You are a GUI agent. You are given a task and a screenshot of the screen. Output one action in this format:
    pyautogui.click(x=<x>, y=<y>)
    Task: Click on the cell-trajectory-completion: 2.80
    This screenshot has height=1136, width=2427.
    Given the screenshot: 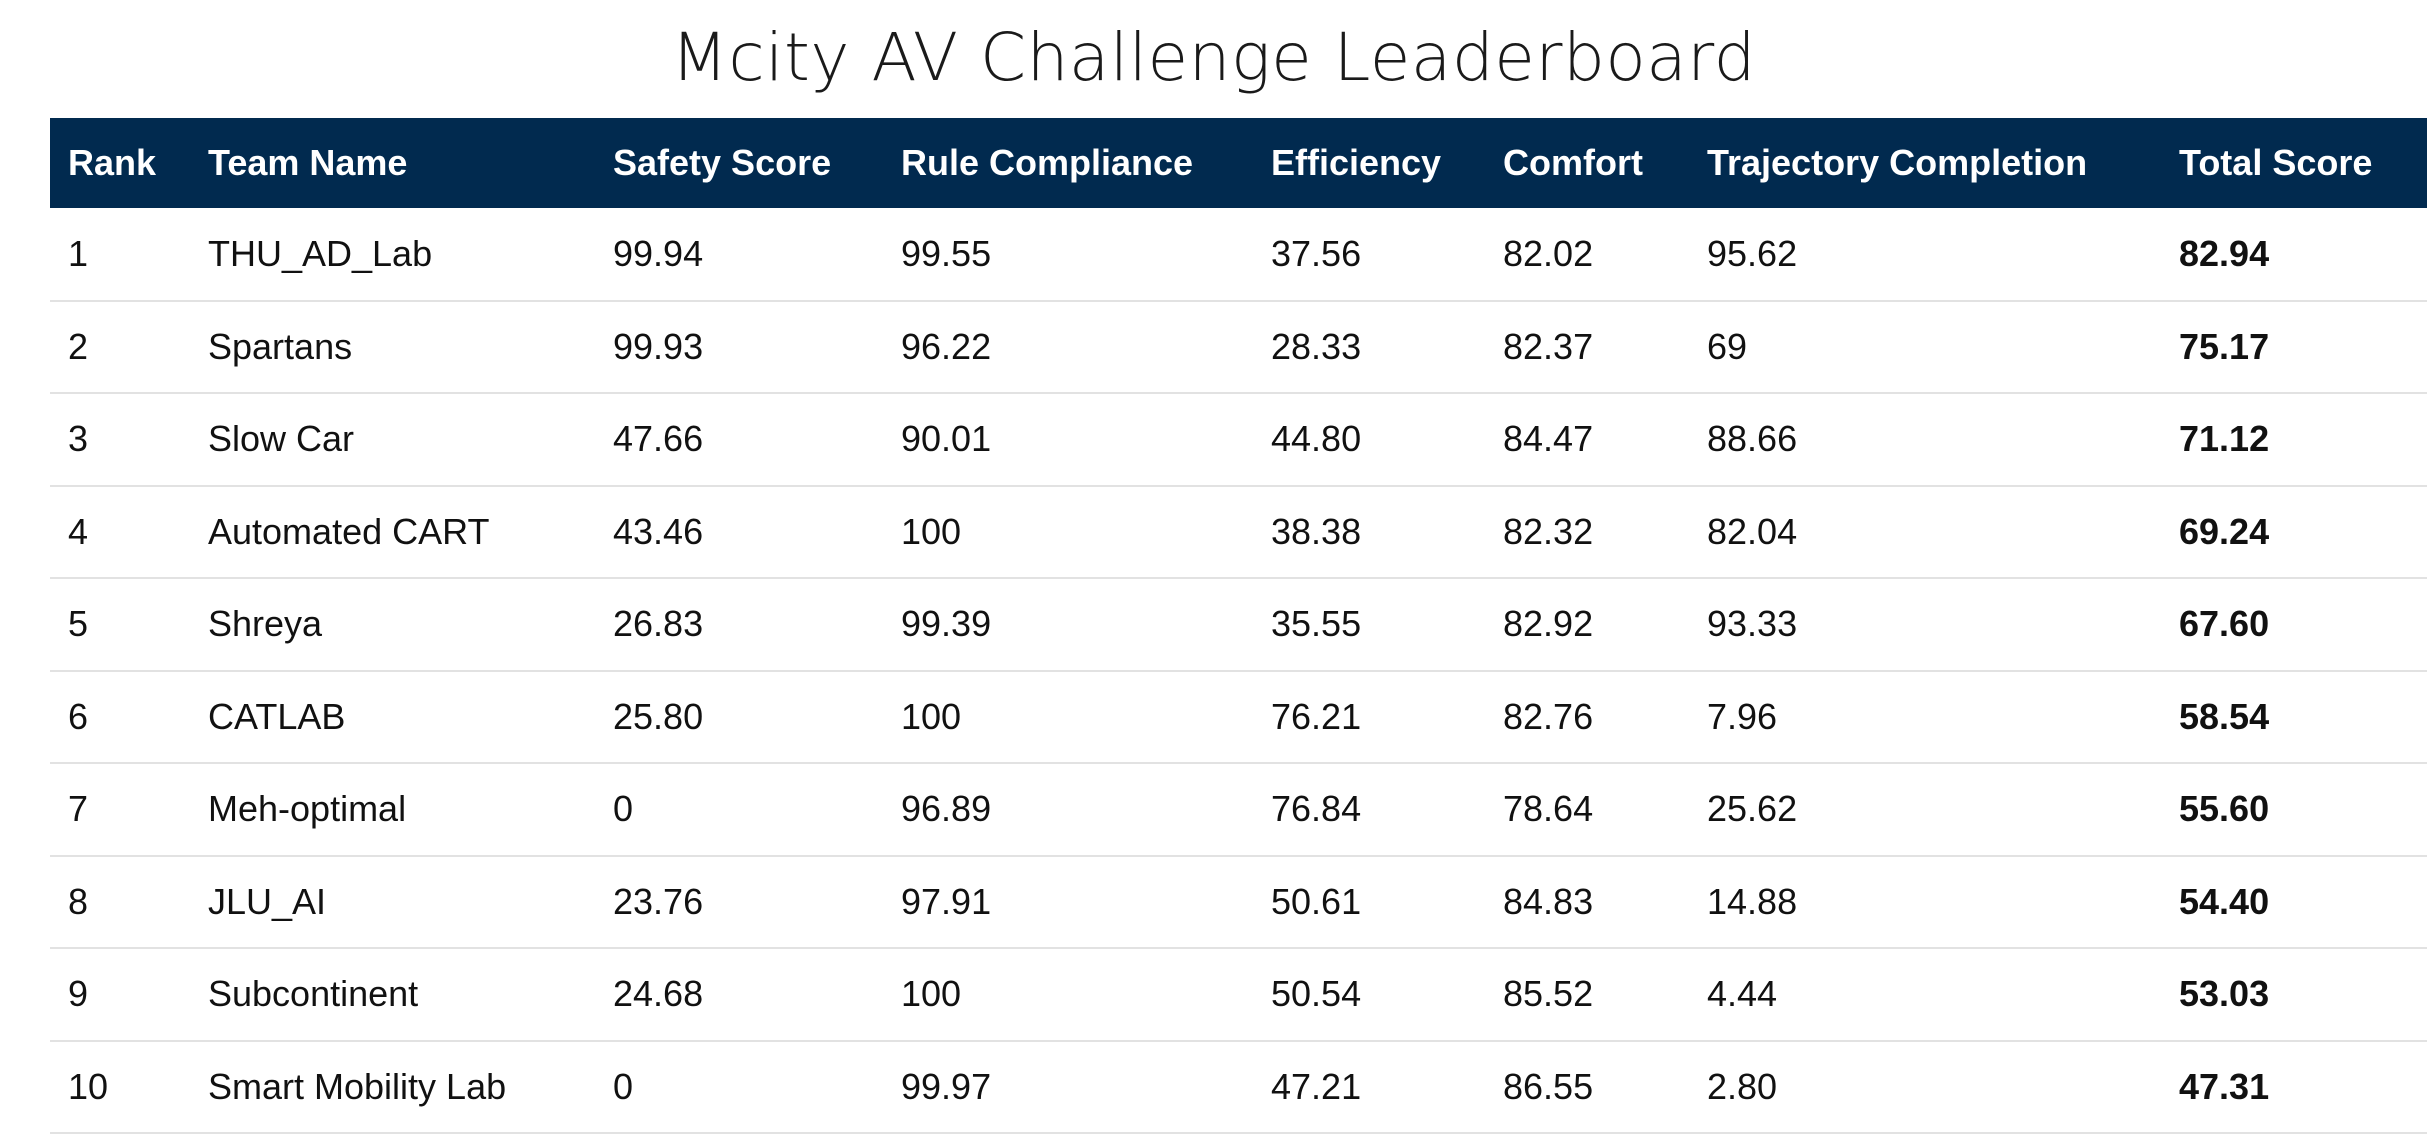 What is the action you would take?
    pyautogui.click(x=1742, y=1086)
    